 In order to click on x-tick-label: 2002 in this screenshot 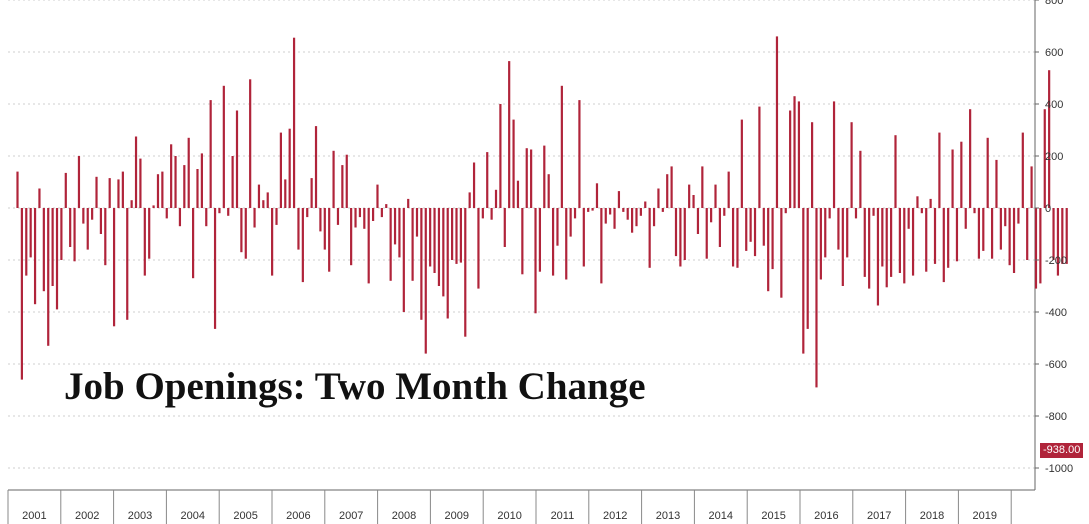, I will do `click(87, 516)`.